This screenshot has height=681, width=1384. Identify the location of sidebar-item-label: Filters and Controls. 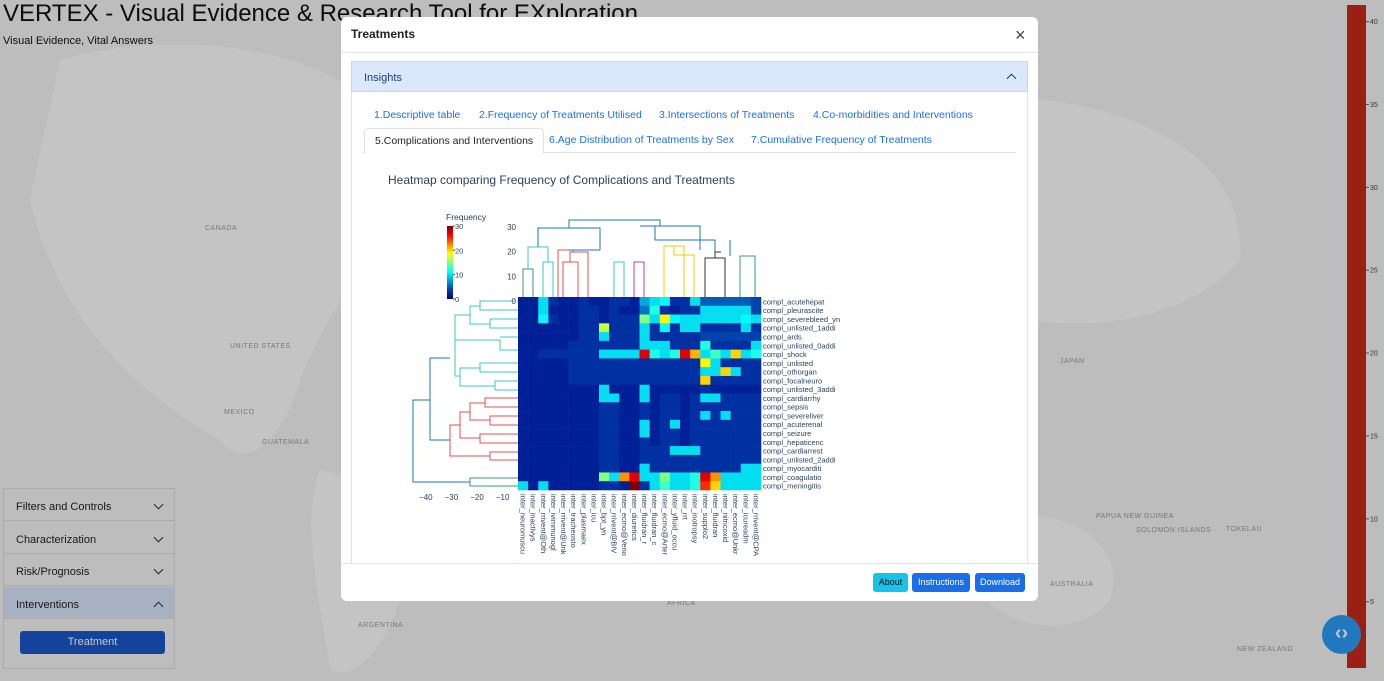
(64, 507).